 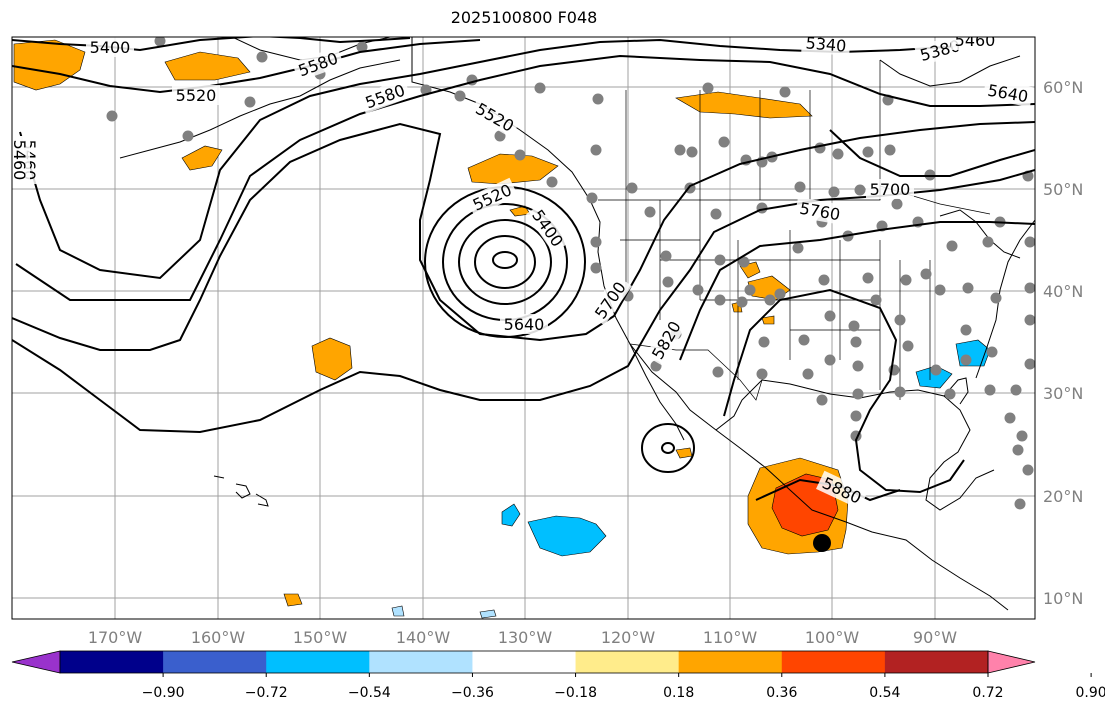 I want to click on contour-label: 5520, so click(x=196, y=95).